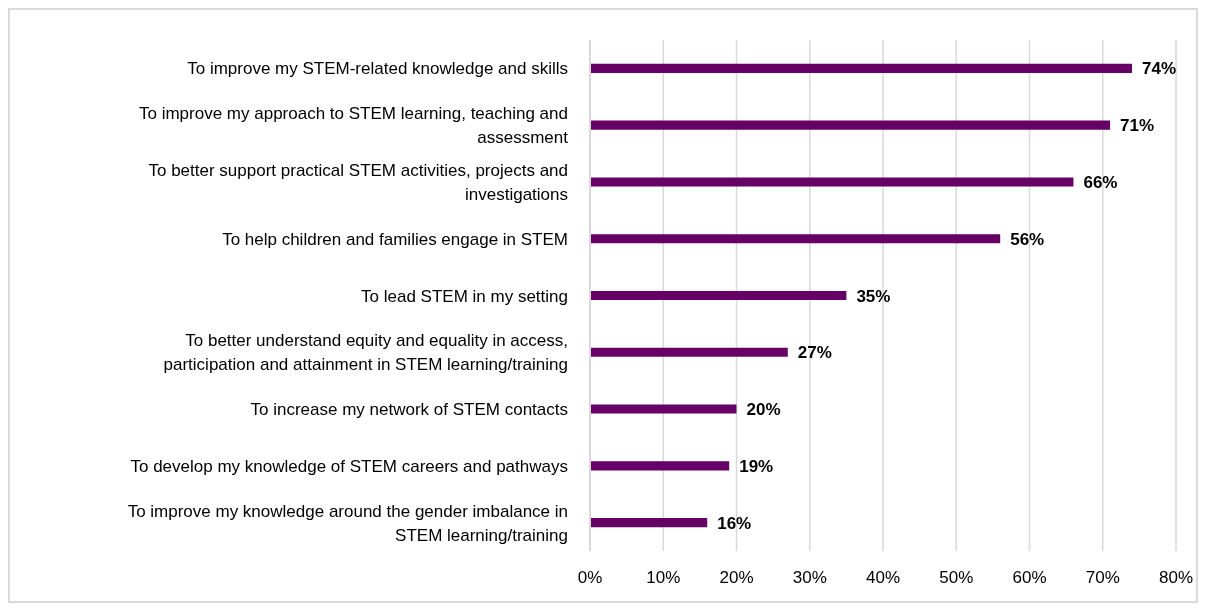 The width and height of the screenshot is (1205, 609). What do you see at coordinates (663, 578) in the screenshot?
I see `x-tick-label: 10%` at bounding box center [663, 578].